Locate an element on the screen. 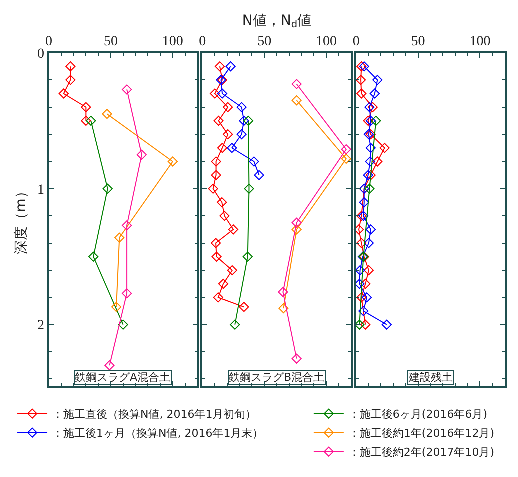 The height and width of the screenshot is (477, 518). legend-label: ：施工直後（換算N値, 2016年1月初旬） is located at coordinates (154, 415).